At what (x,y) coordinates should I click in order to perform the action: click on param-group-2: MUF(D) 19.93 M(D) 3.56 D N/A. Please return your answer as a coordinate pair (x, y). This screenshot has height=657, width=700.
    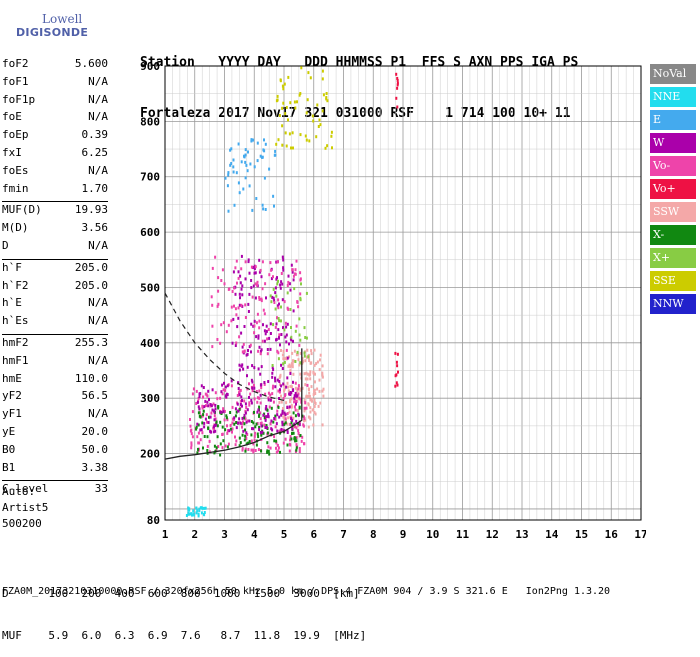
    Looking at the image, I should click on (55, 229).